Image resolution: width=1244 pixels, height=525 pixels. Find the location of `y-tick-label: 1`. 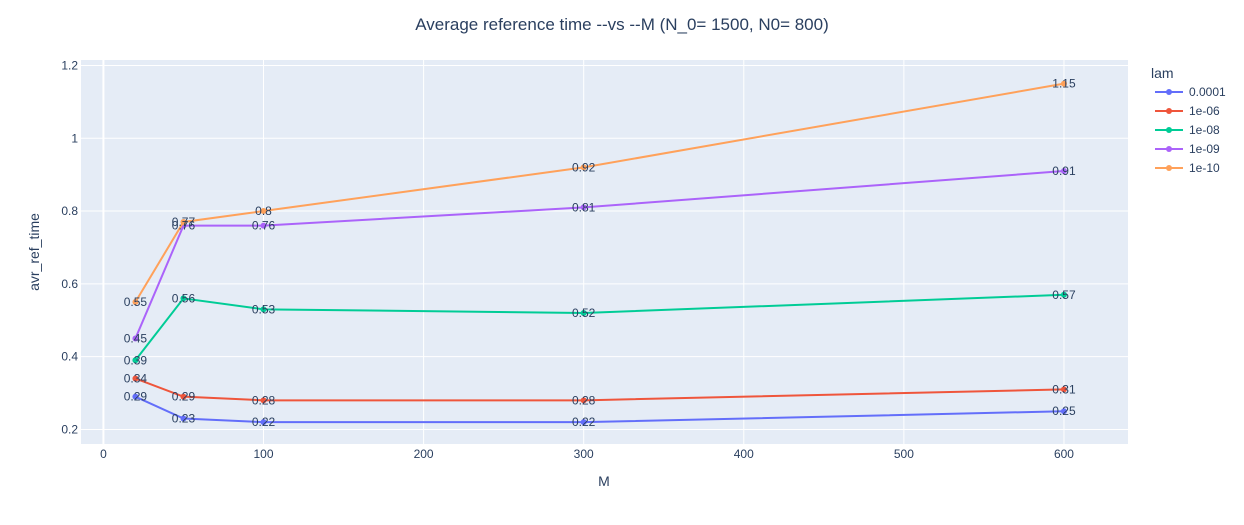

y-tick-label: 1 is located at coordinates (74, 138).